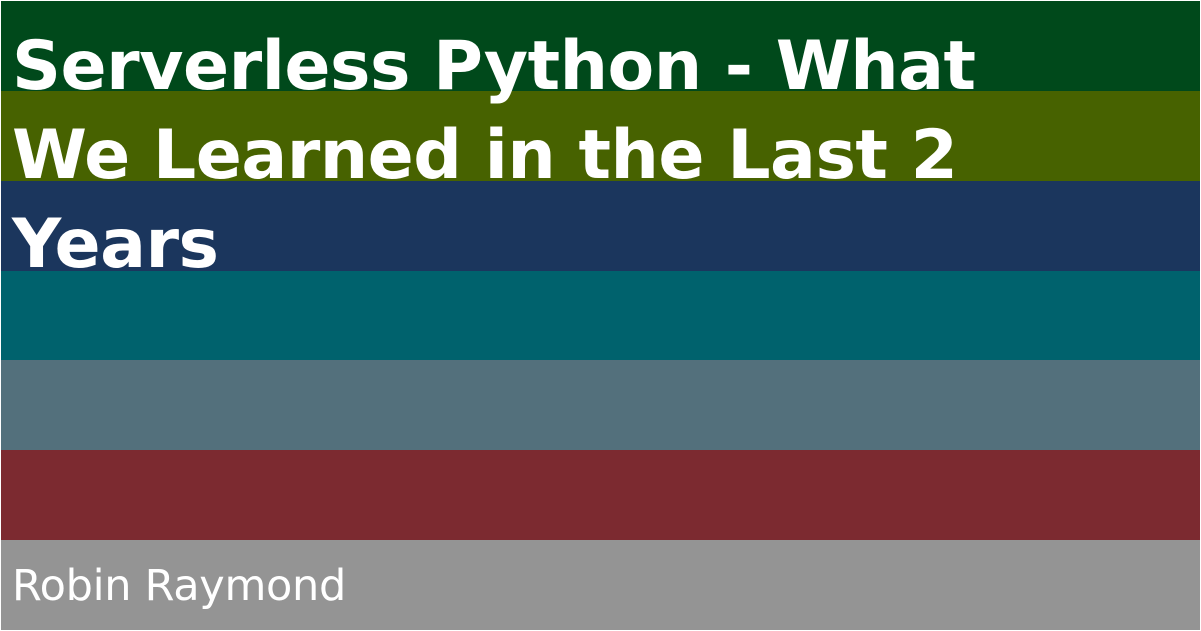  Describe the element at coordinates (600, 495) in the screenshot. I see `stripe-red` at that location.